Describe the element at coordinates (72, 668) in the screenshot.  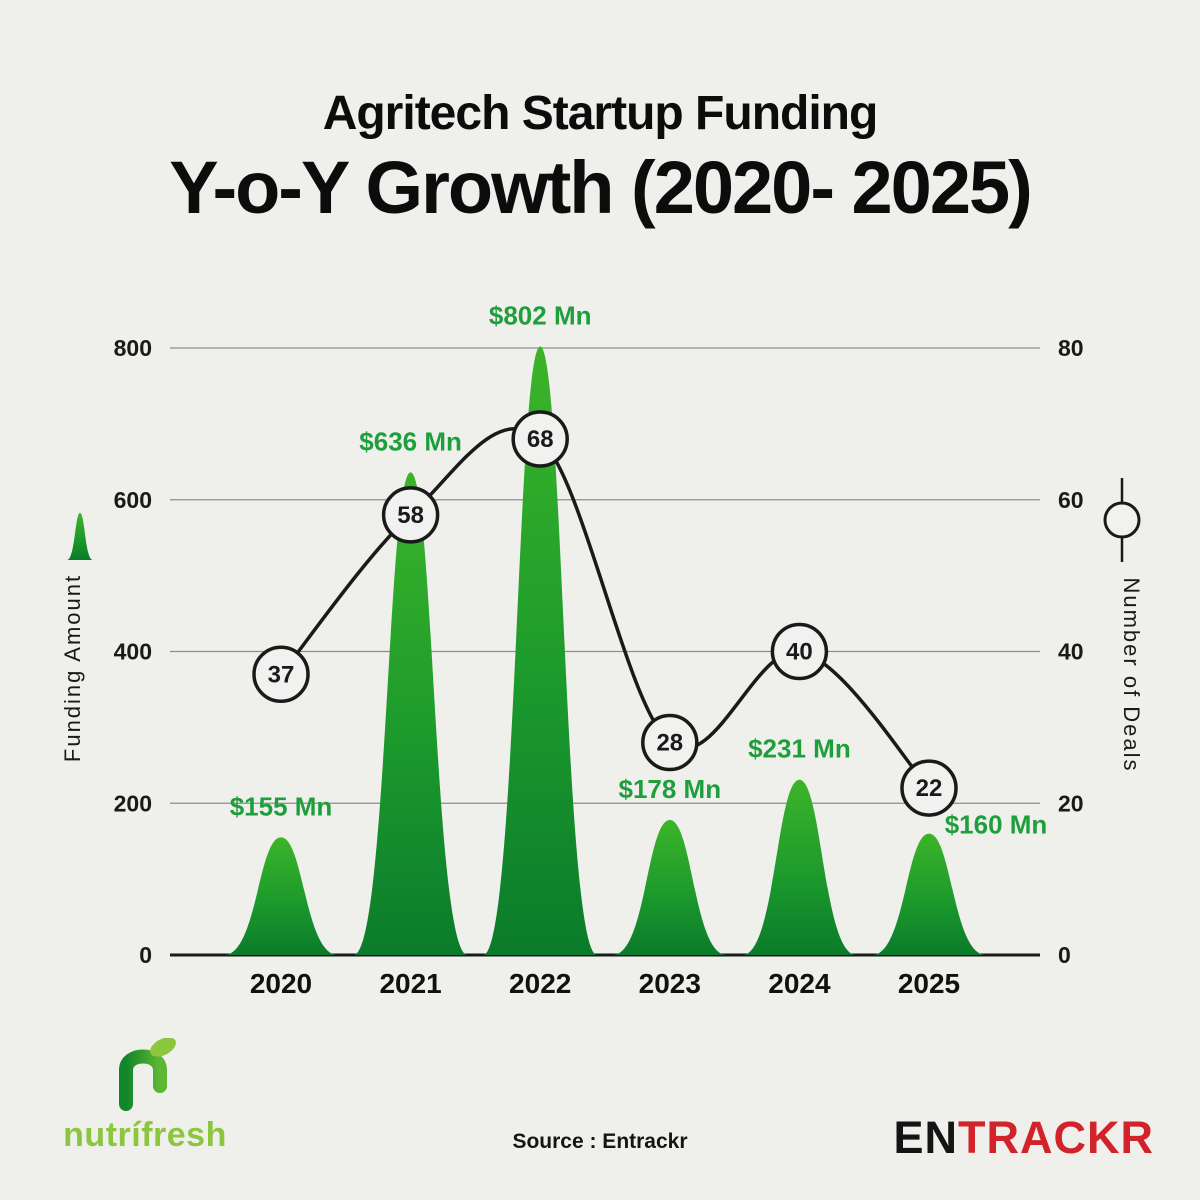
I see `left-axis-title: Funding Amount` at that location.